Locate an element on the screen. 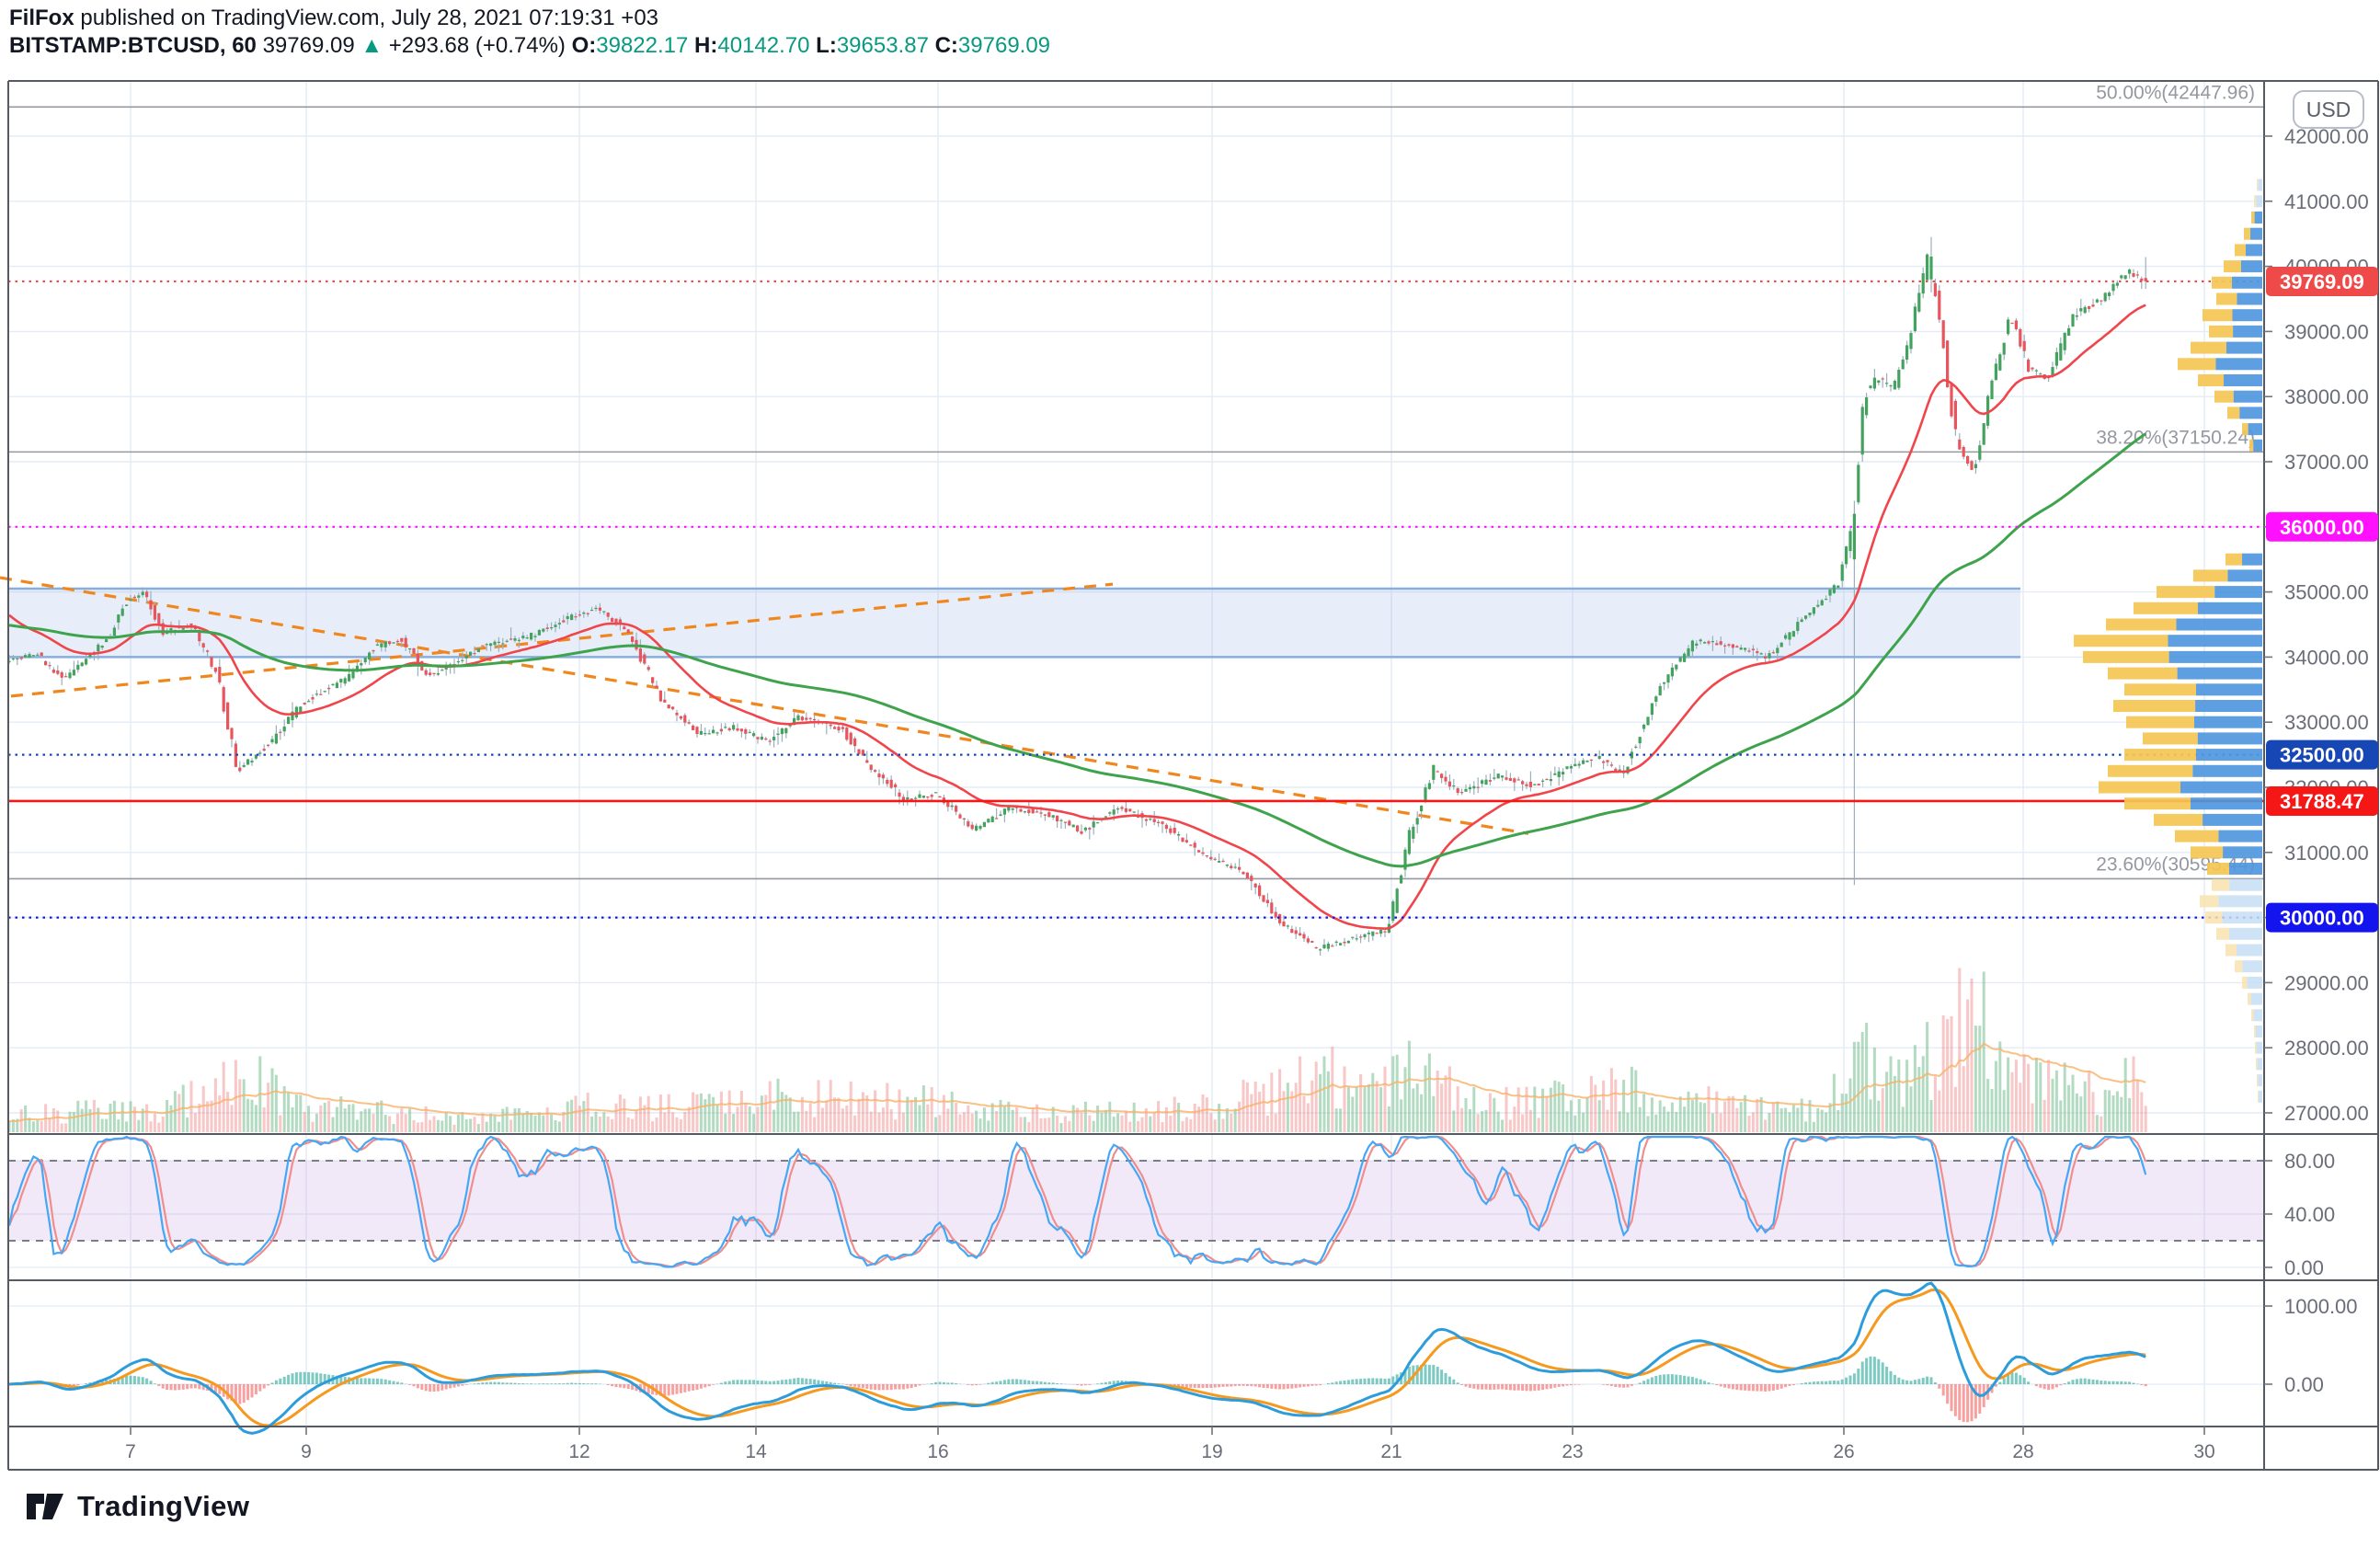 The width and height of the screenshot is (2380, 1547). price-tick-label: 27000.00 is located at coordinates (2326, 1113).